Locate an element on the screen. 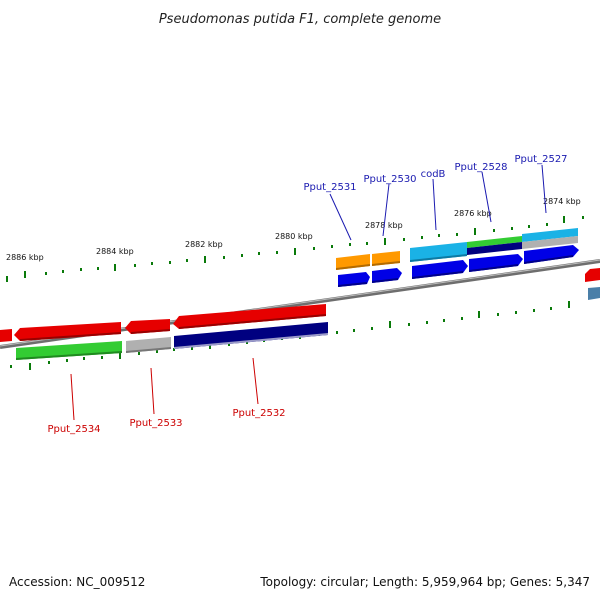 This screenshot has width=600, height=600. scale-label: 2874 kbp is located at coordinates (562, 201).